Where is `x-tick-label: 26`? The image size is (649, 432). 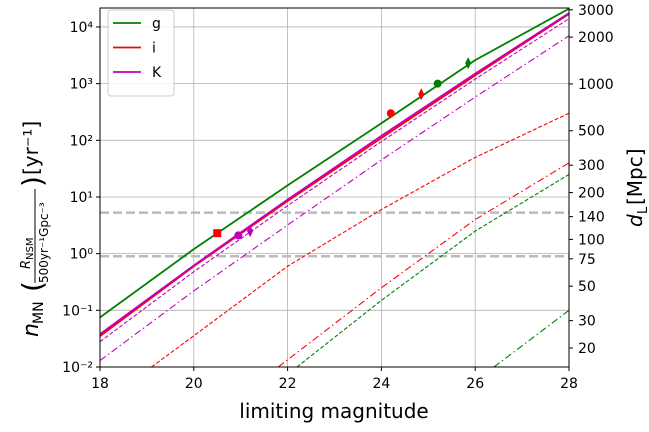 x-tick-label: 26 is located at coordinates (475, 384).